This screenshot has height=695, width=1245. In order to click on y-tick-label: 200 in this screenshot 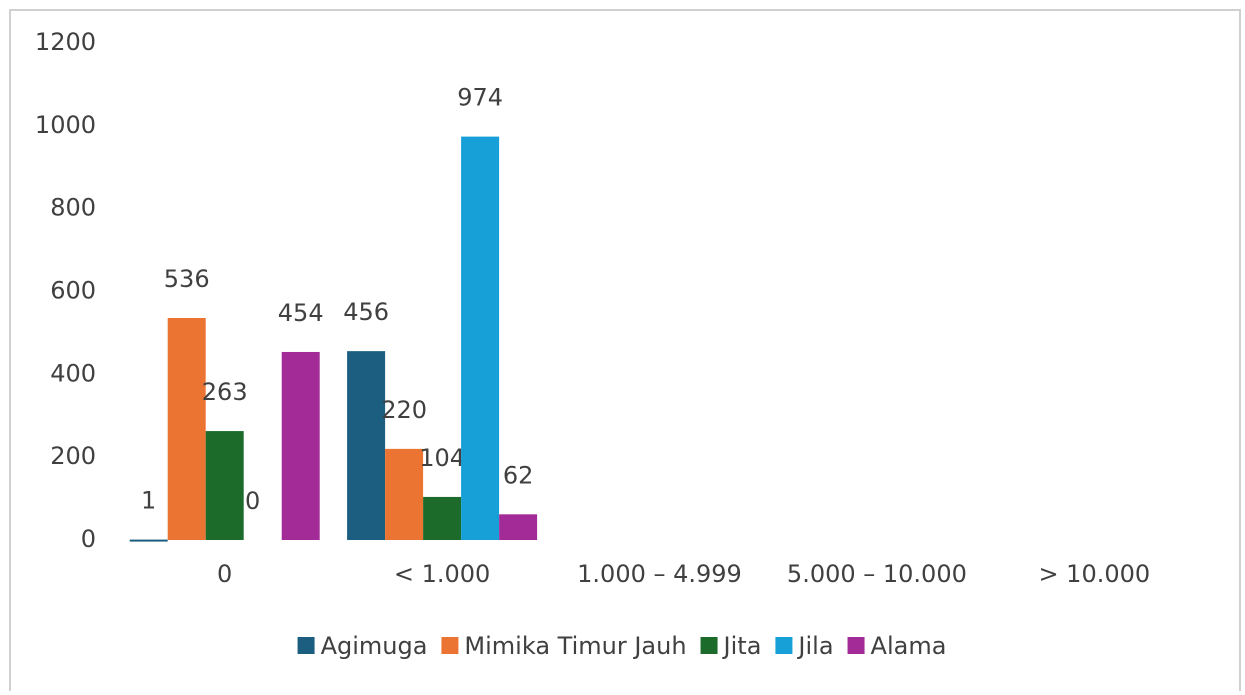, I will do `click(73, 456)`.